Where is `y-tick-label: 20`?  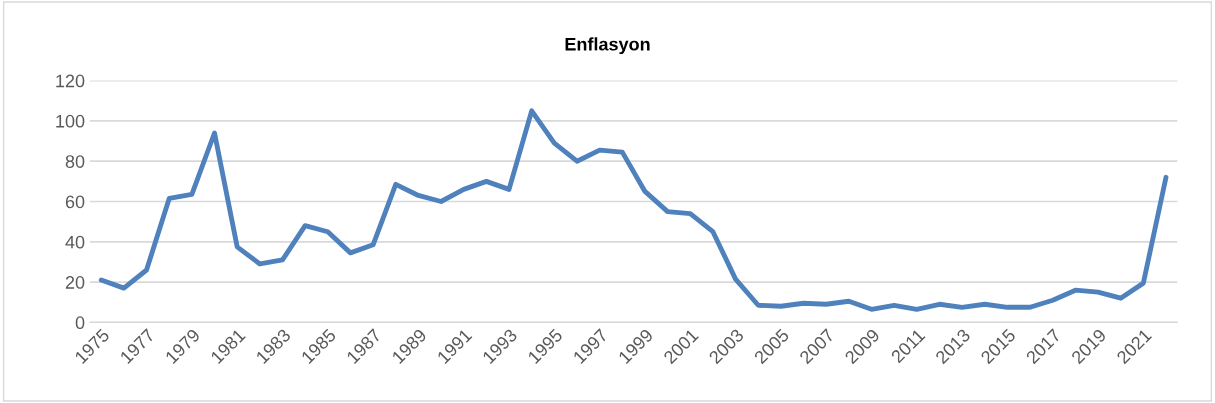 y-tick-label: 20 is located at coordinates (75, 282).